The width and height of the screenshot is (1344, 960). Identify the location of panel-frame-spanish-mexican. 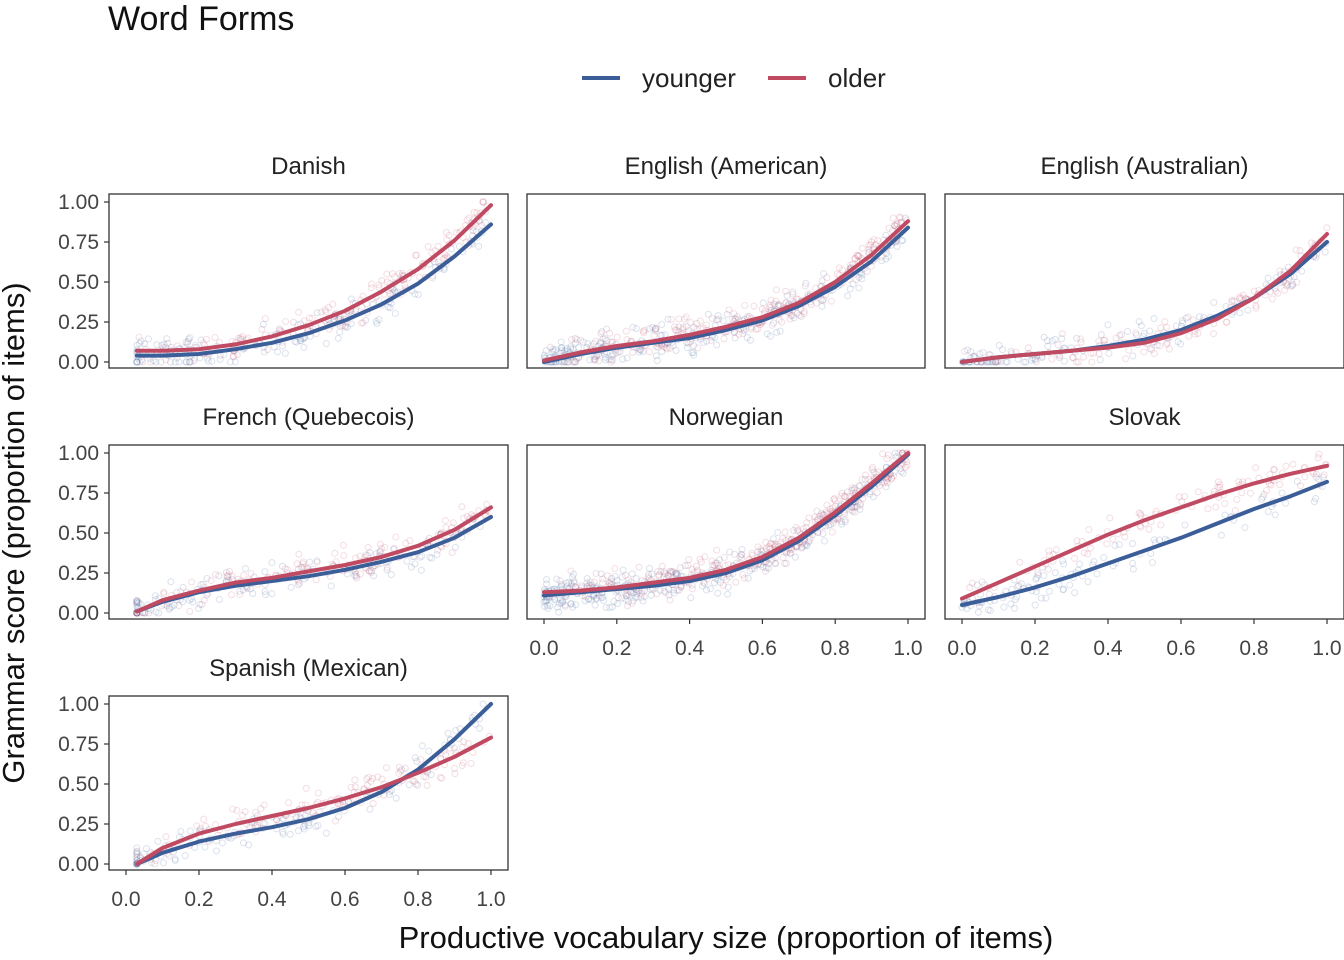
(308, 783).